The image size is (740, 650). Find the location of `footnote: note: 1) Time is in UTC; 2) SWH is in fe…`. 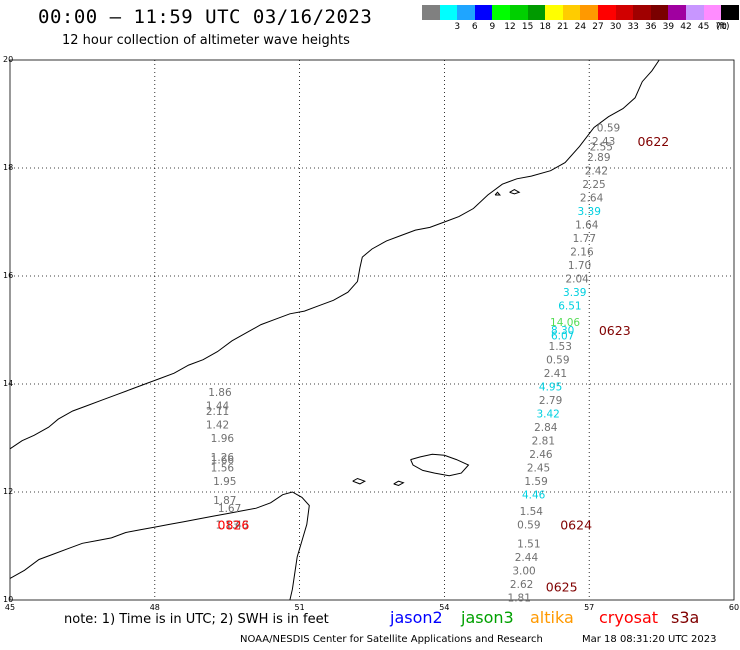

footnote: note: 1) Time is in UTC; 2) SWH is in fe… is located at coordinates (196, 619).